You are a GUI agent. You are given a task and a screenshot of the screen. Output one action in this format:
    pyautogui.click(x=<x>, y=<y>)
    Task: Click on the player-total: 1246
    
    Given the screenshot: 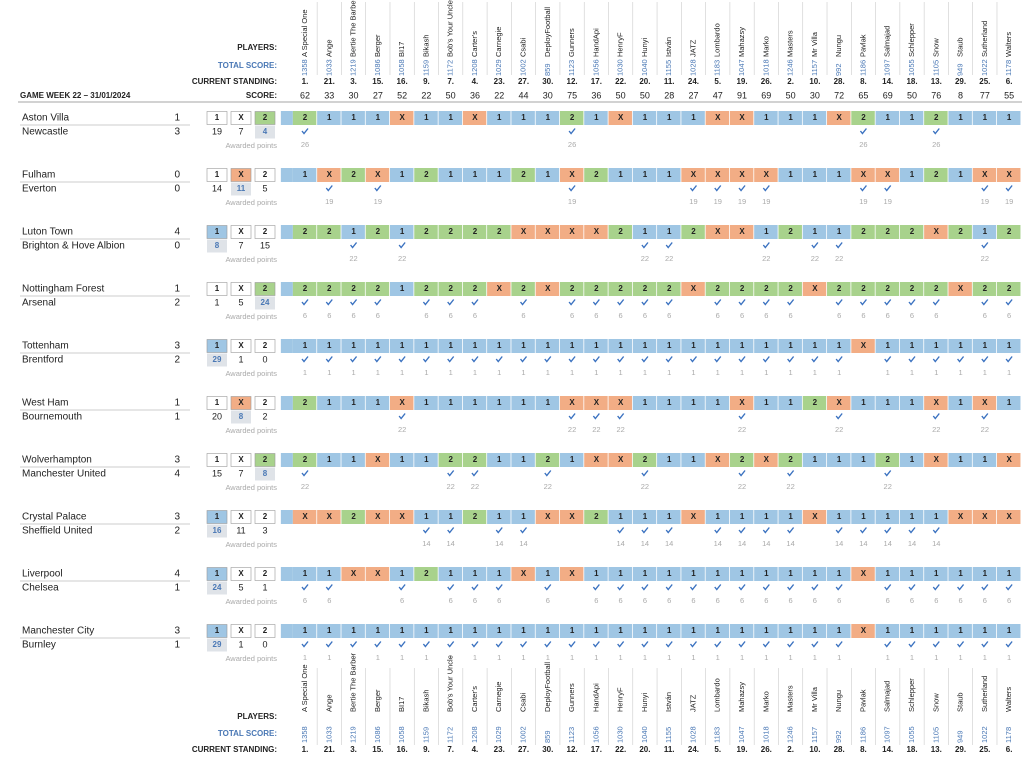 What is the action you would take?
    pyautogui.click(x=790, y=734)
    